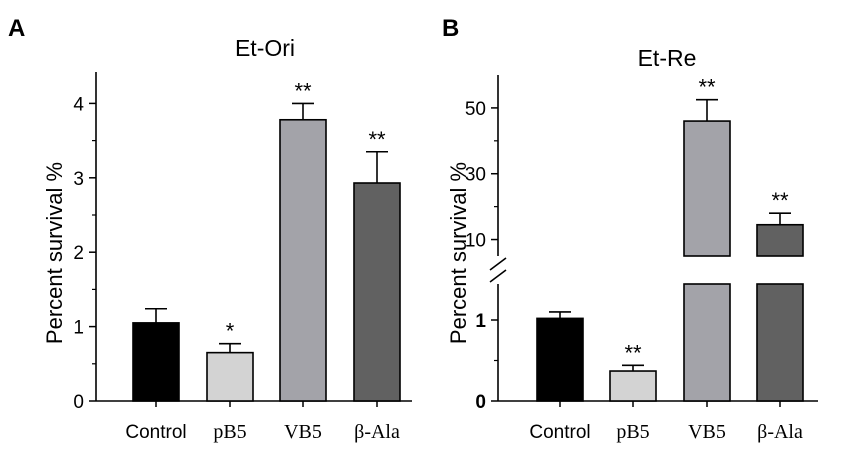 This screenshot has width=851, height=453. I want to click on y-tick-label: 10, so click(475, 241).